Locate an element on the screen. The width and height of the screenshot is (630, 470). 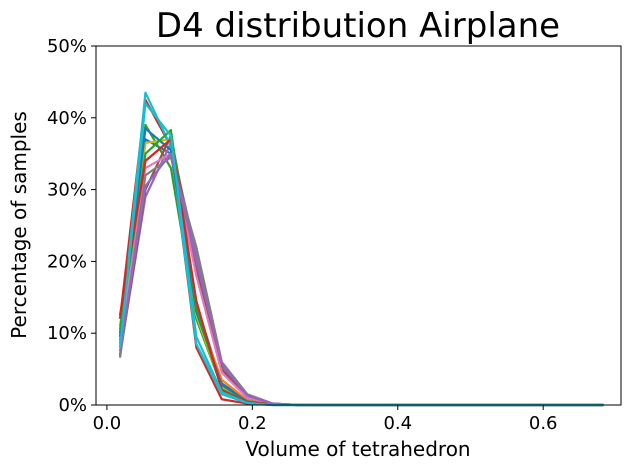
x-axis-label: Volume of tetrahedron is located at coordinates (357, 449).